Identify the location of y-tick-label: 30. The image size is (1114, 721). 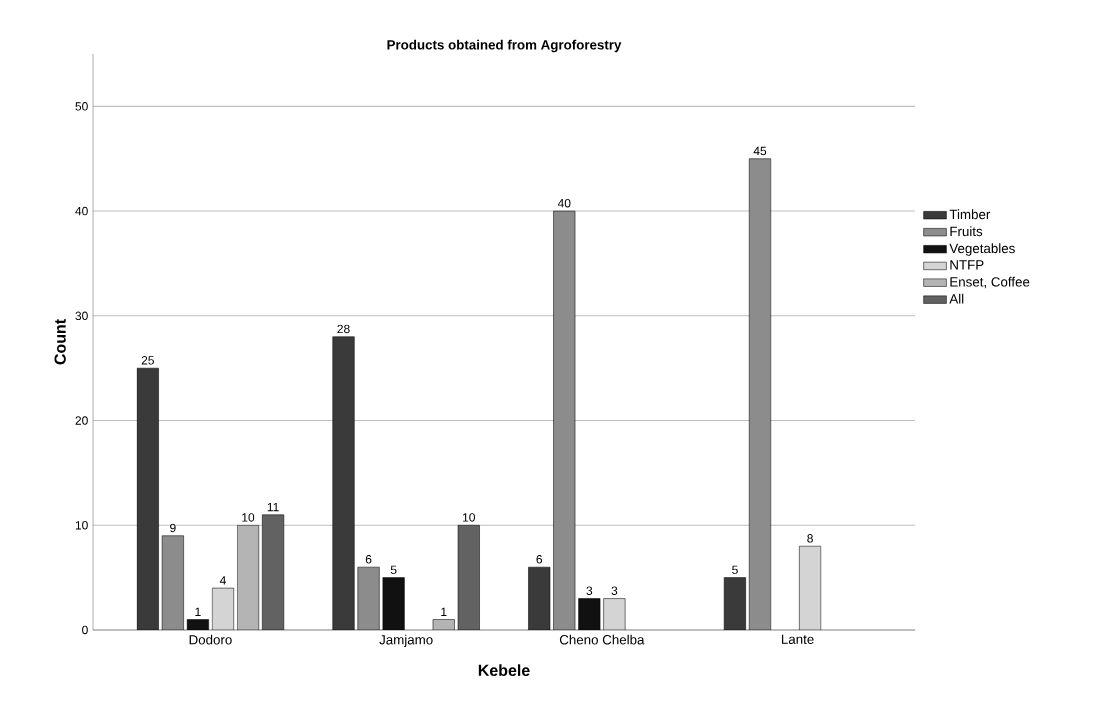
(81, 316).